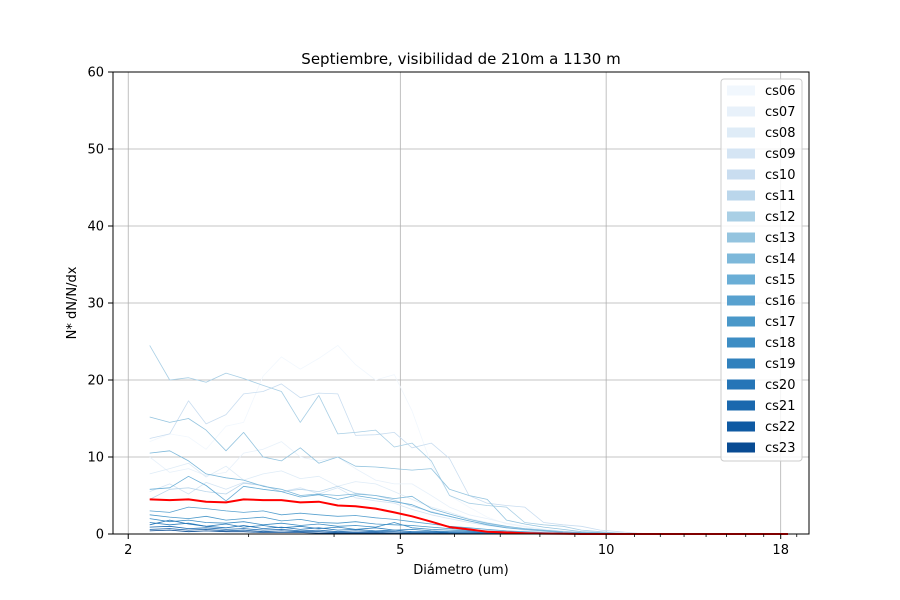 The image size is (900, 600). I want to click on legend-label-cs19: cs19, so click(780, 364).